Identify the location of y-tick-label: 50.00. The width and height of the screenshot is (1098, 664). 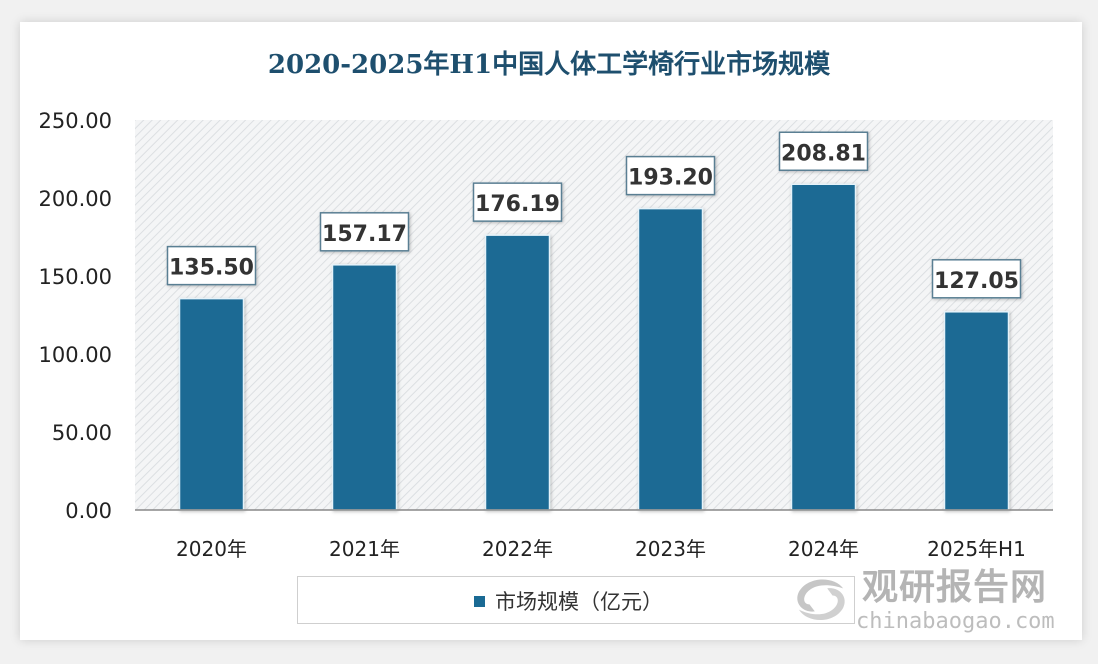
(82, 433).